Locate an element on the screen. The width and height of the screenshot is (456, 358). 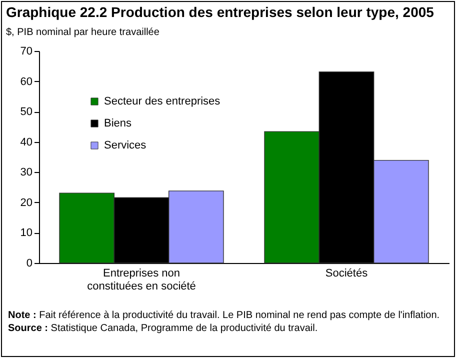
text: Note : Fait référence à la productivité du travail. Le PIB nominal ne rend pas compte de l'inflation. is located at coordinates (224, 316).